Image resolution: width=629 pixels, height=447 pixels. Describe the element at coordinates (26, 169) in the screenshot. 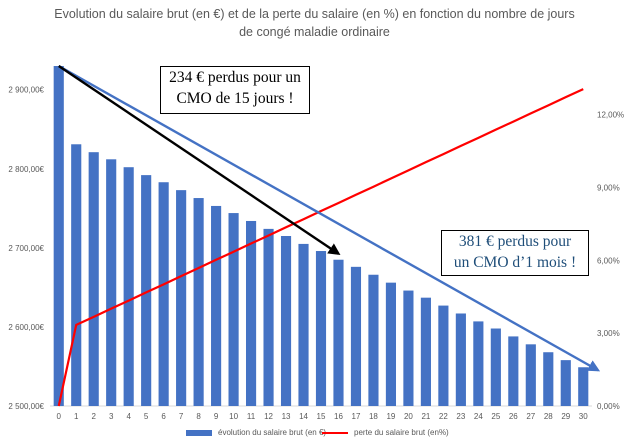

I see `y-left-tick-label: 2 800,00€` at that location.